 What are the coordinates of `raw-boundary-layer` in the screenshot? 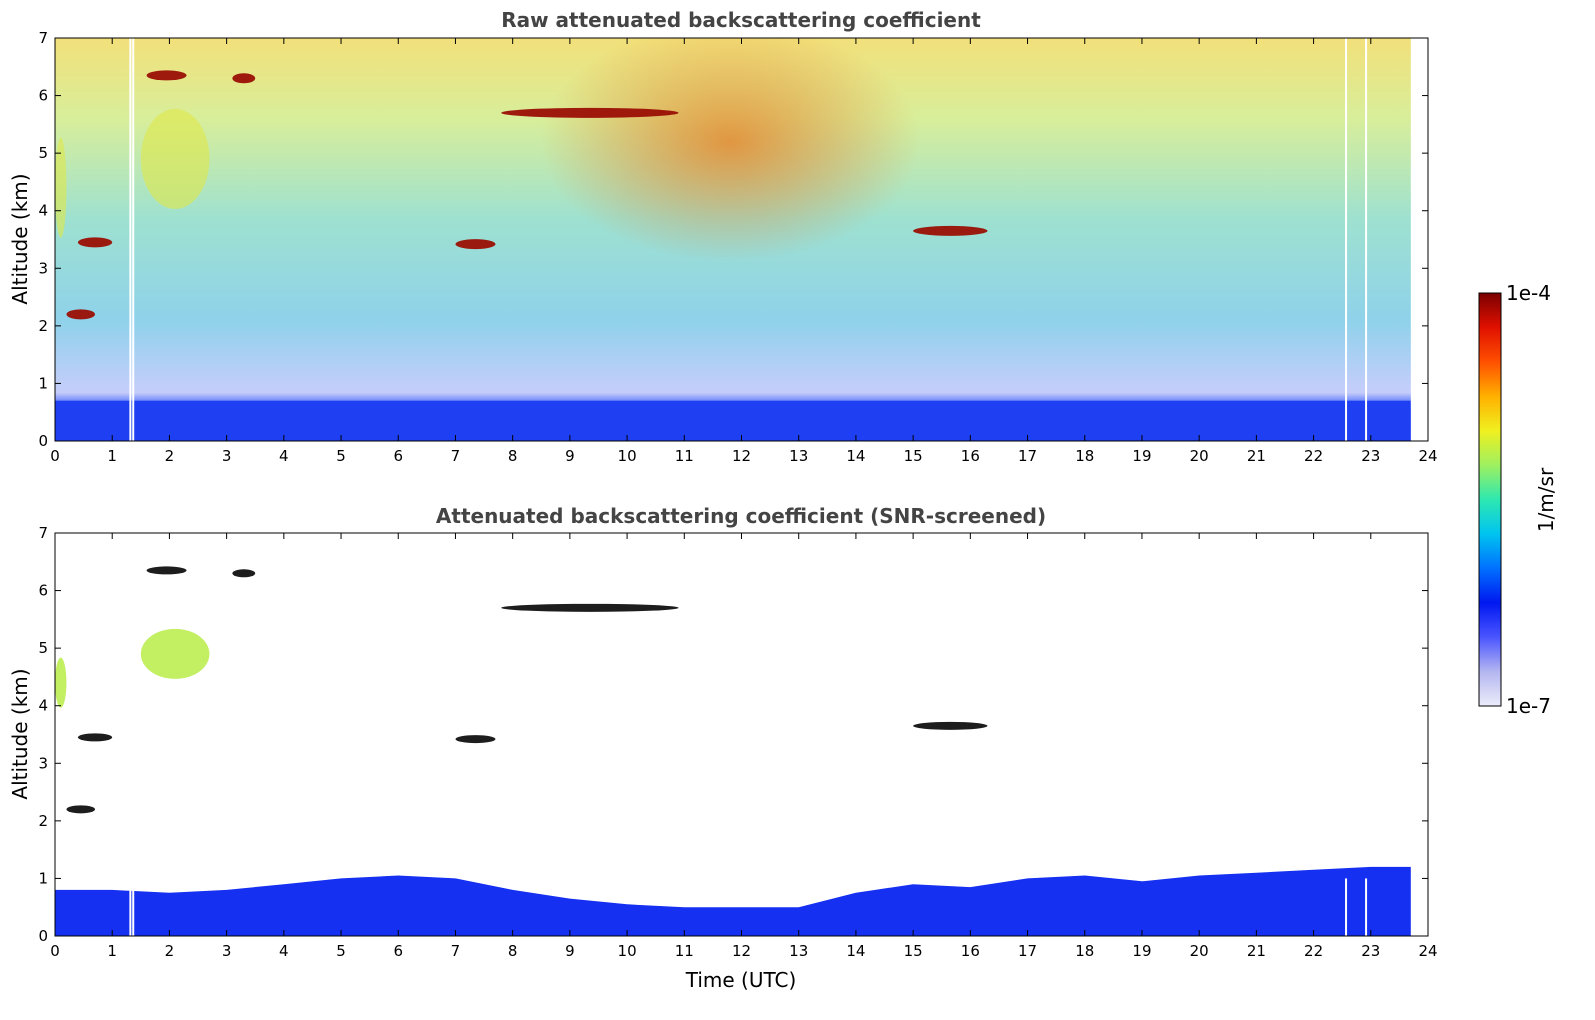 It's located at (733, 420).